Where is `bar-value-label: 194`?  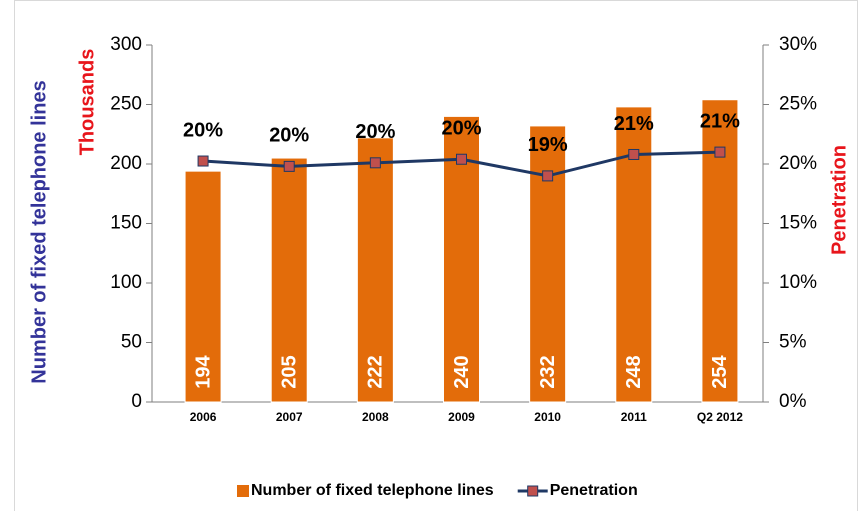 bar-value-label: 194 is located at coordinates (203, 371).